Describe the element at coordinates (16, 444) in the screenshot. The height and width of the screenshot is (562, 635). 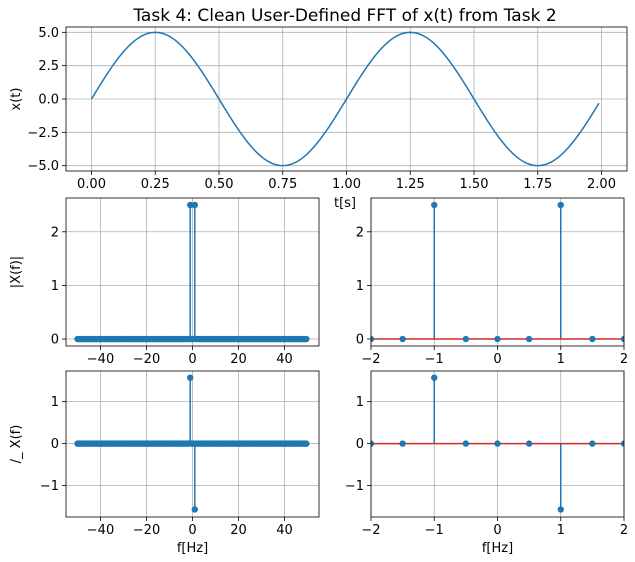
I see `y-axis-label: /_ X(f)` at that location.